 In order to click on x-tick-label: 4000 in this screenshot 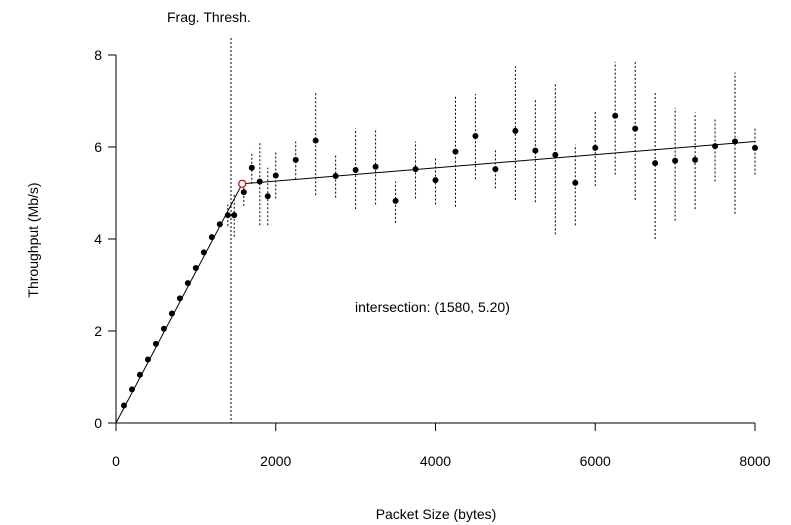, I will do `click(435, 461)`.